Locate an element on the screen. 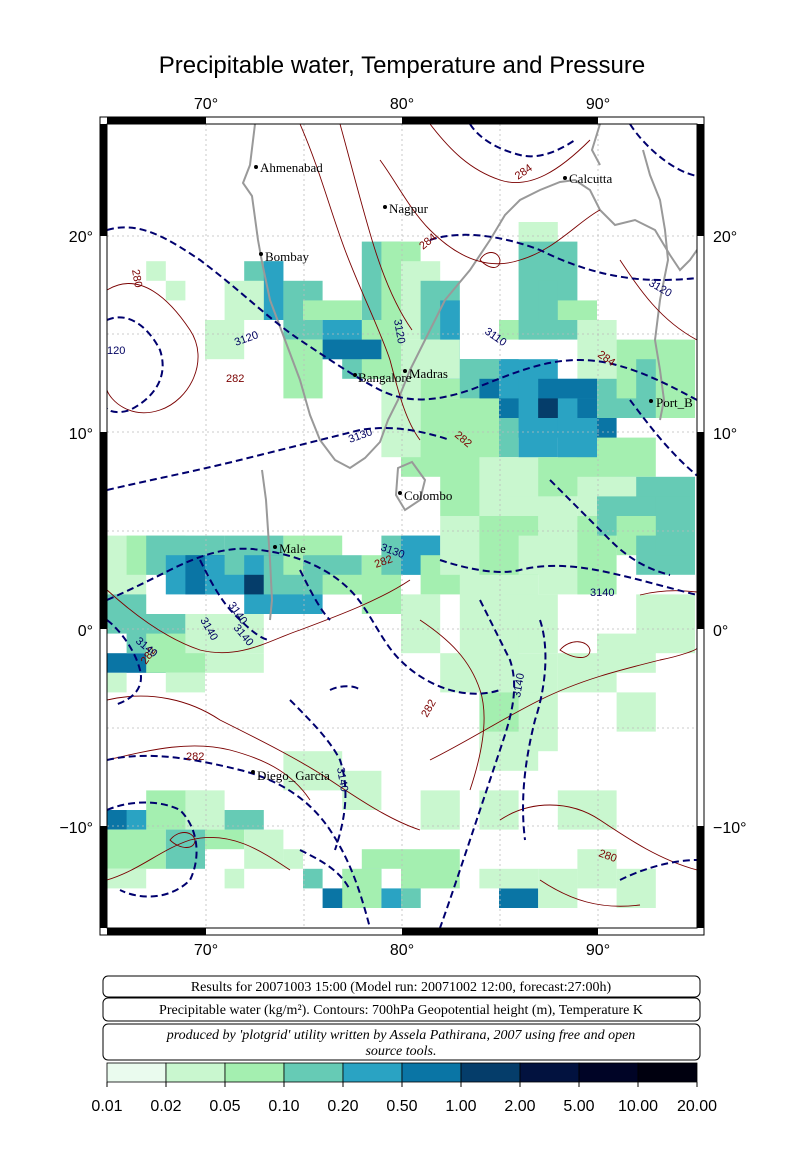 The width and height of the screenshot is (805, 1164). city-madras: Madras is located at coordinates (425, 373).